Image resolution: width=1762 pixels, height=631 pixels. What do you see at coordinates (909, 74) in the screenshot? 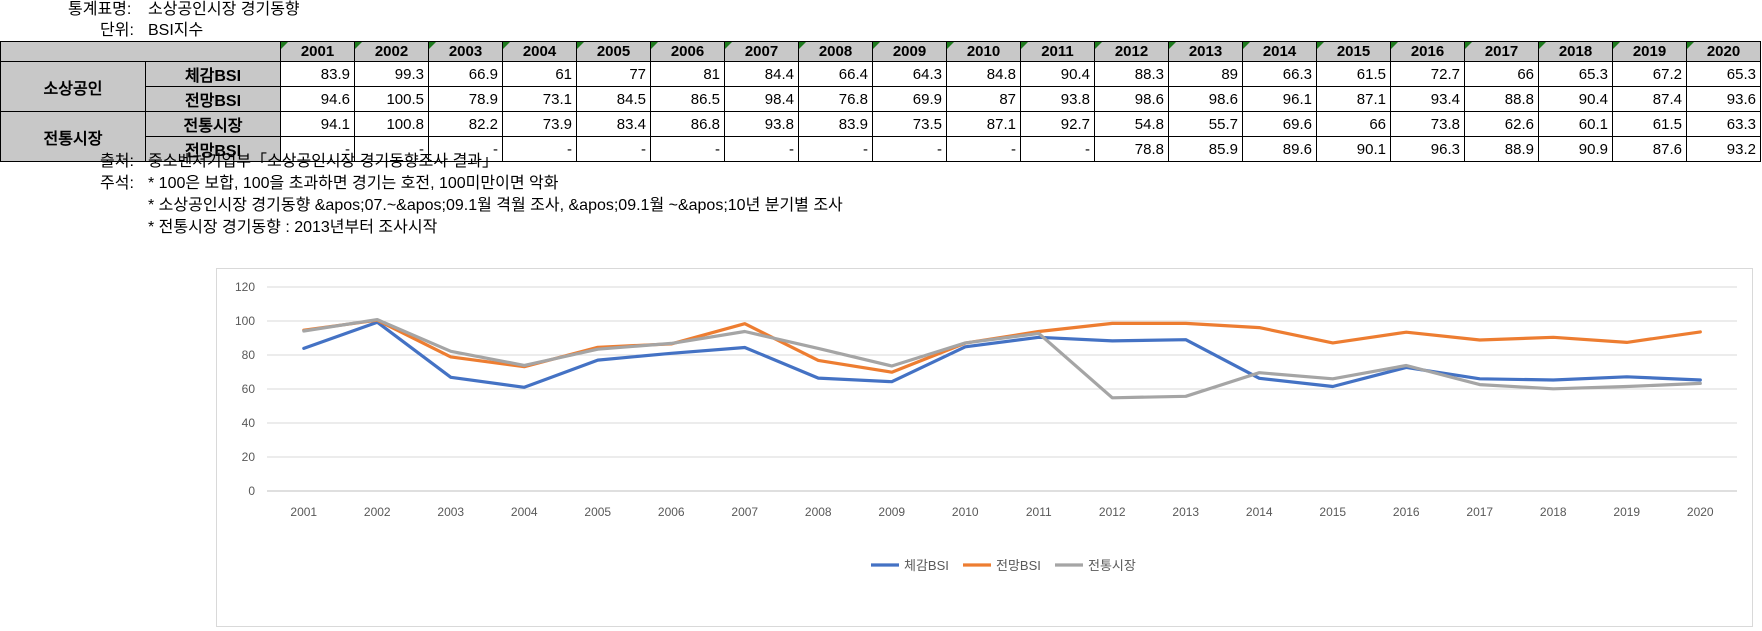
I see `table-cell: 64.3` at bounding box center [909, 74].